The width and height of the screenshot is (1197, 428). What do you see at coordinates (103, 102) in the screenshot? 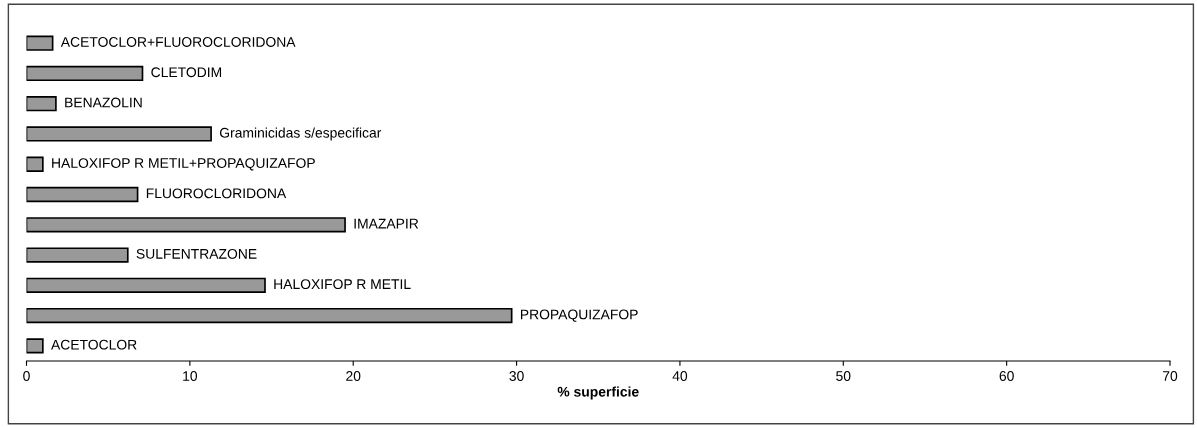
I see `y-tick-label: BENAZOLIN` at bounding box center [103, 102].